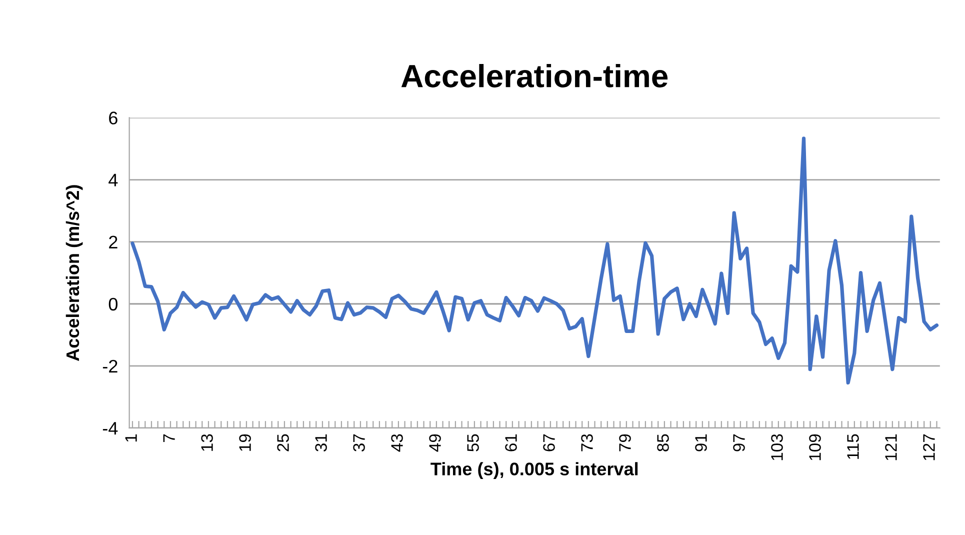 This screenshot has height=535, width=965. I want to click on x-tick-label: 31, so click(321, 443).